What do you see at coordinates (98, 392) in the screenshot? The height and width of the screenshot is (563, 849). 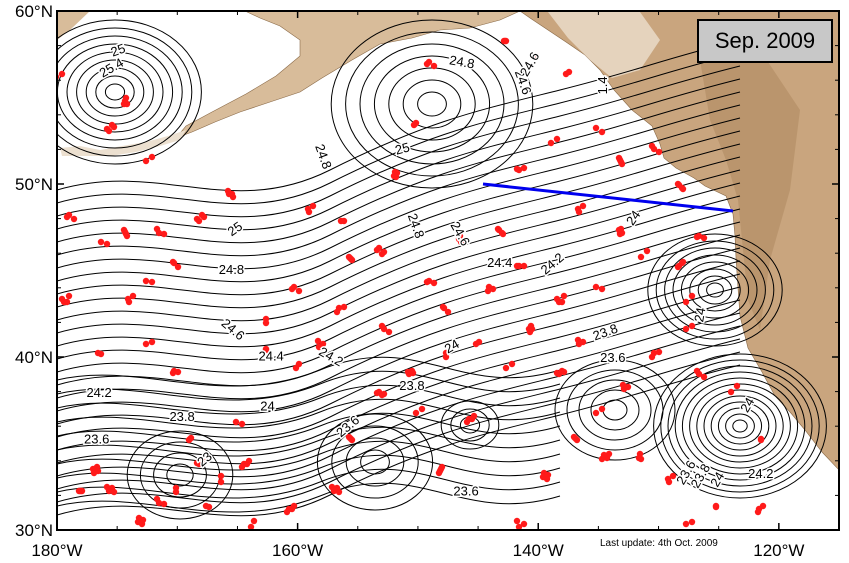 I see `contour-label: 24.2` at bounding box center [98, 392].